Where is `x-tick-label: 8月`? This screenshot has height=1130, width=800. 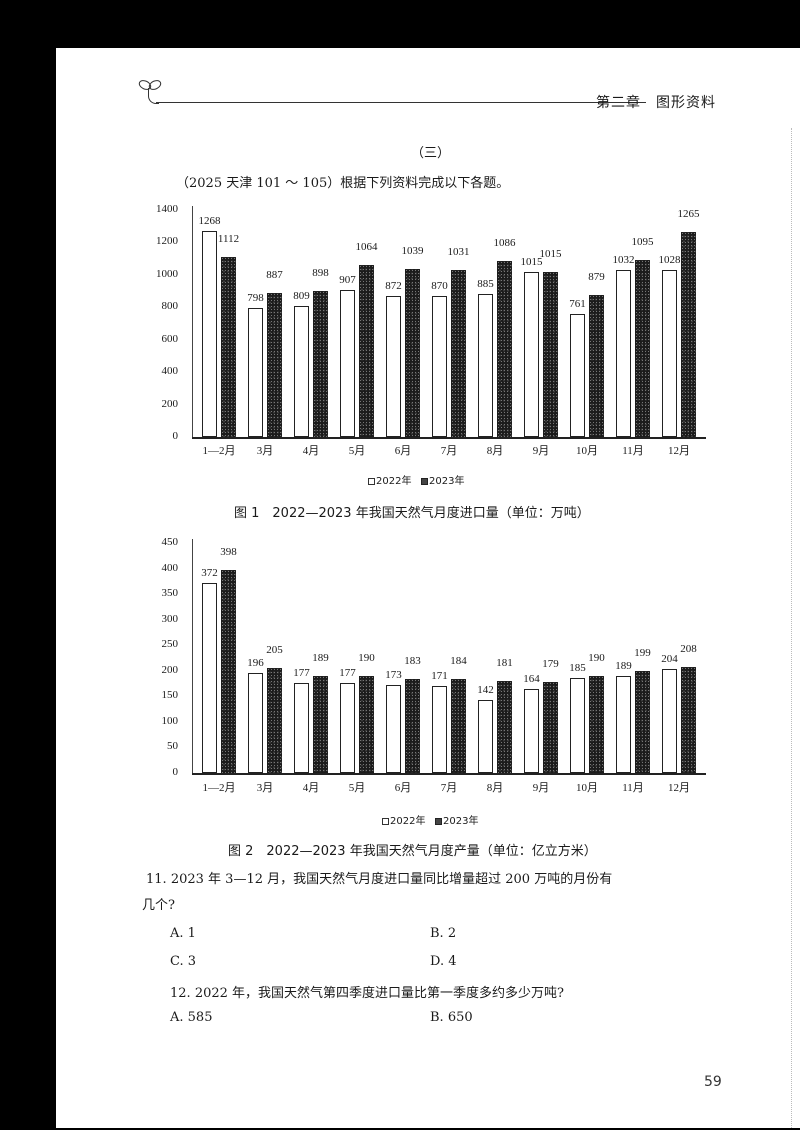
x-tick-label: 8月 is located at coordinates (495, 788).